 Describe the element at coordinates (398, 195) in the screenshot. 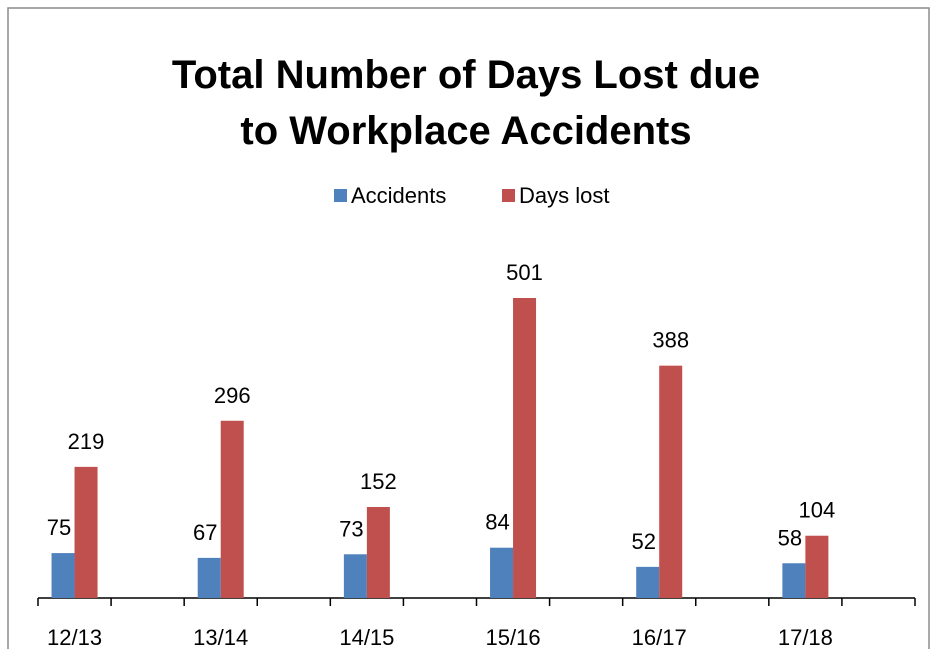

I see `legend-label: Accidents` at that location.